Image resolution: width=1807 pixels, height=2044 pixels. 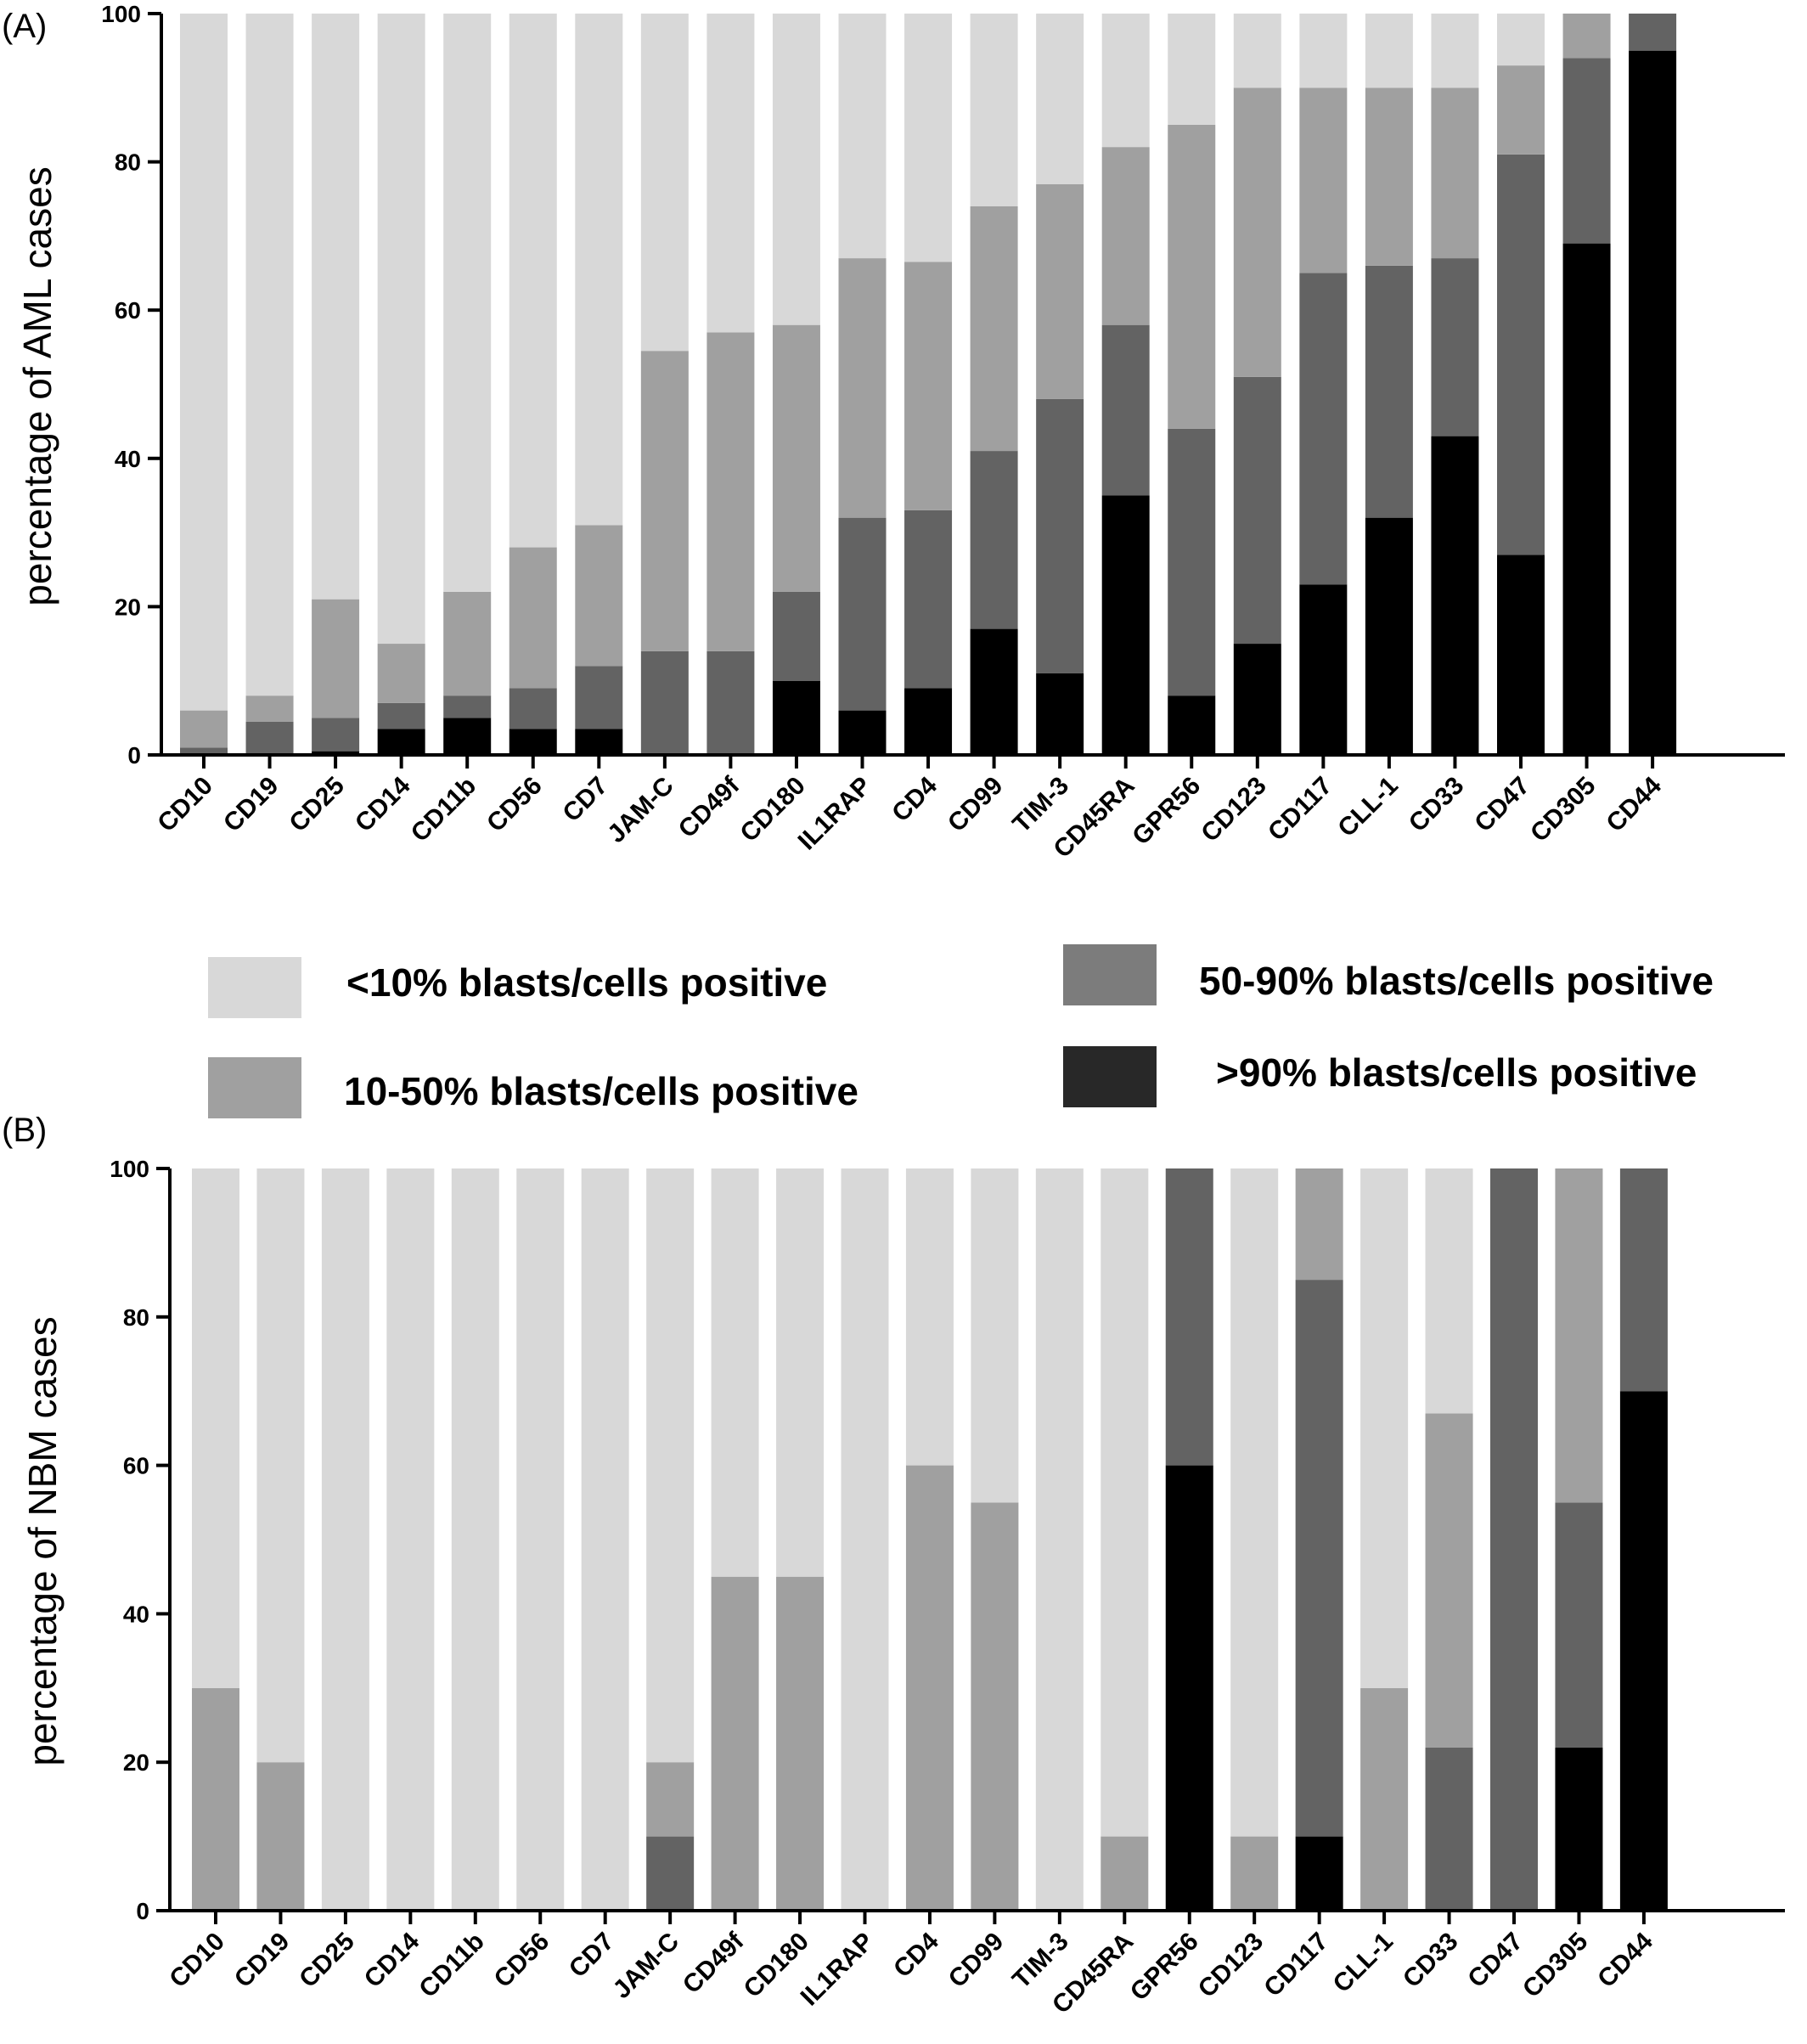 I want to click on legend-label-10-50: 10-50% blasts/cells positive, so click(x=601, y=1091).